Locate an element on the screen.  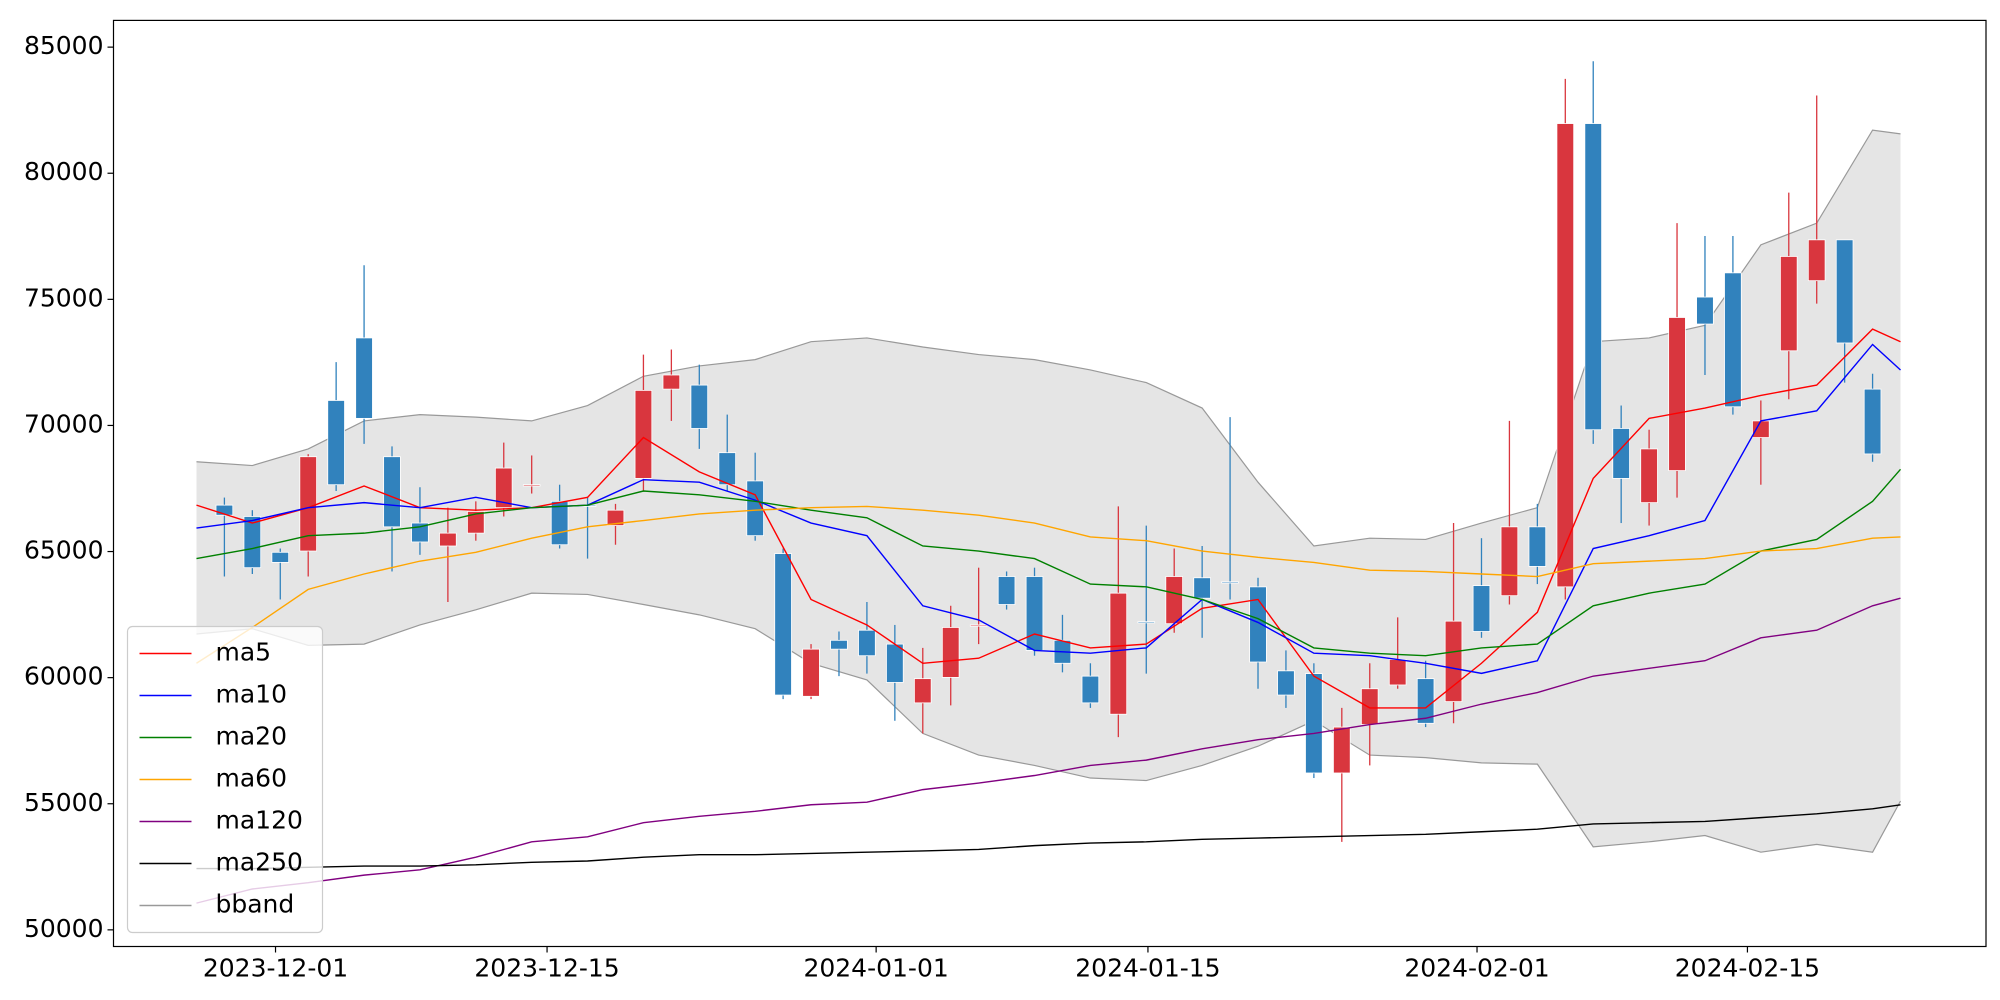
x-tick-label: 2024-01-01 is located at coordinates (875, 968).